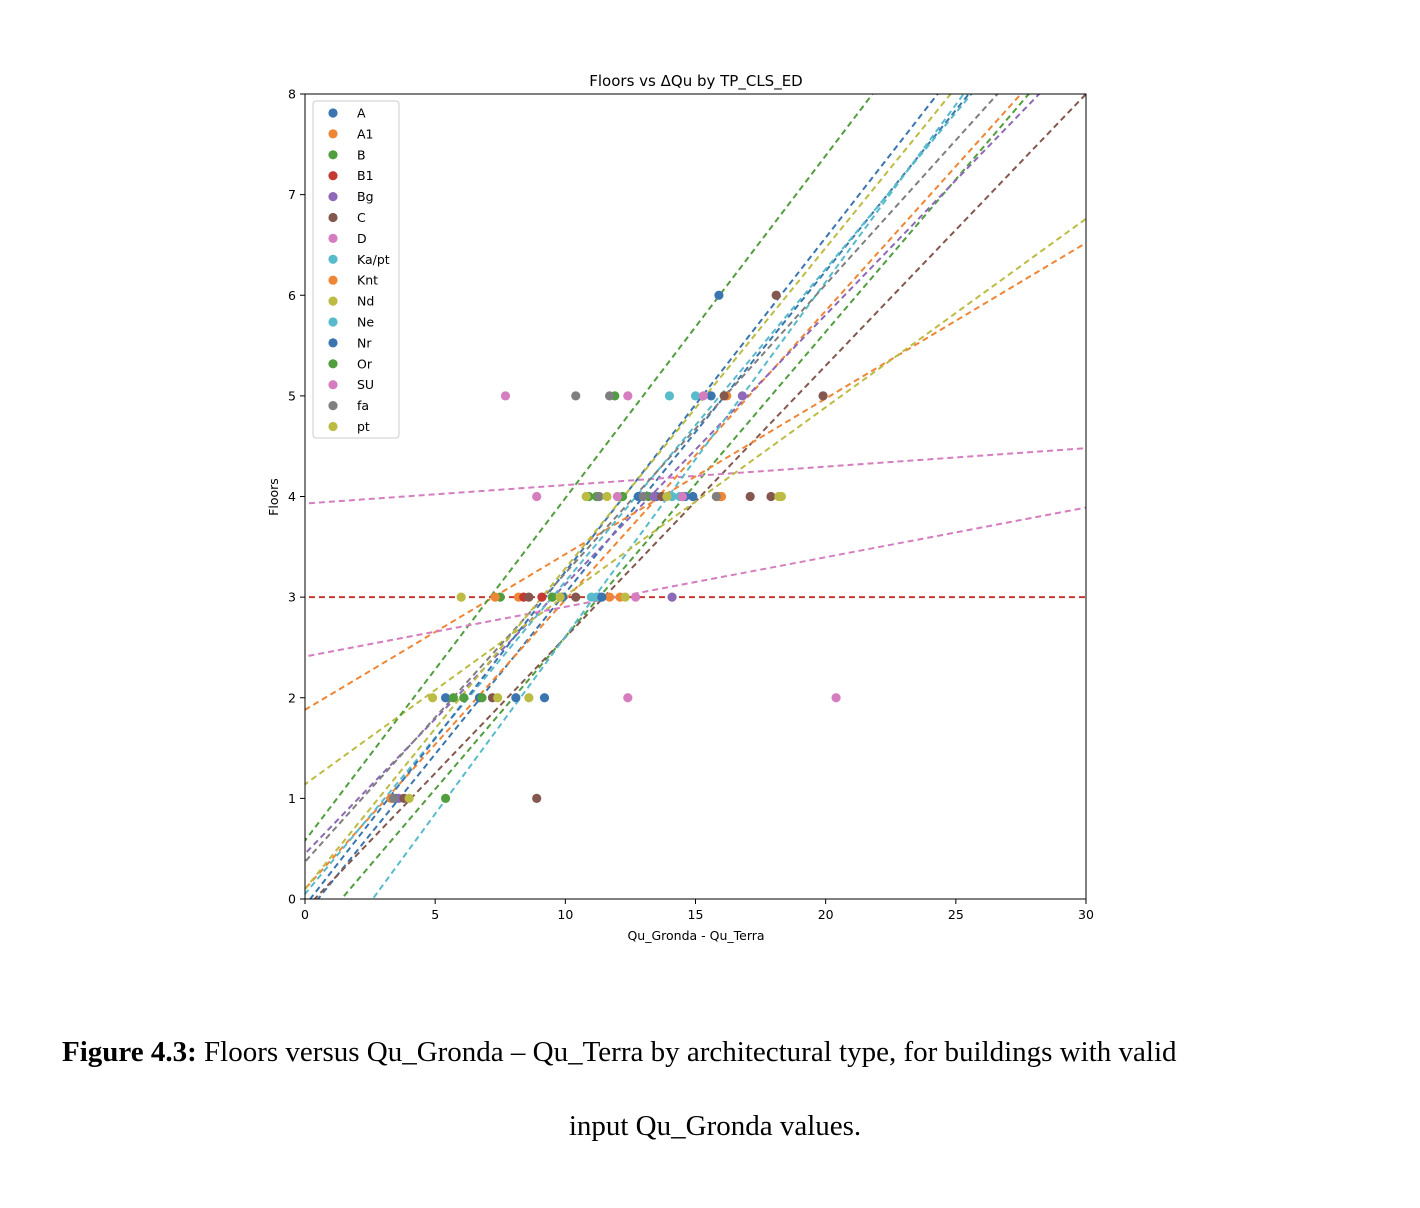  I want to click on x-tick-label: 30, so click(1086, 914).